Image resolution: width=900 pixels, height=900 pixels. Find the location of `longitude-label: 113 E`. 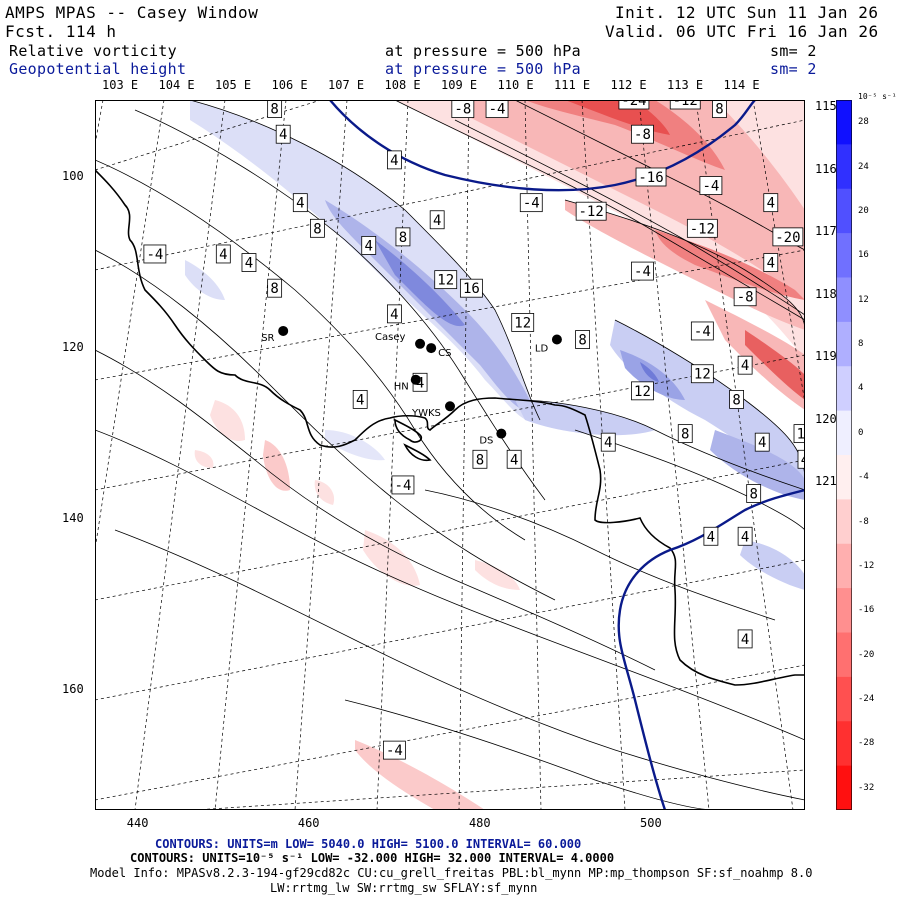

longitude-label: 113 E is located at coordinates (685, 85).